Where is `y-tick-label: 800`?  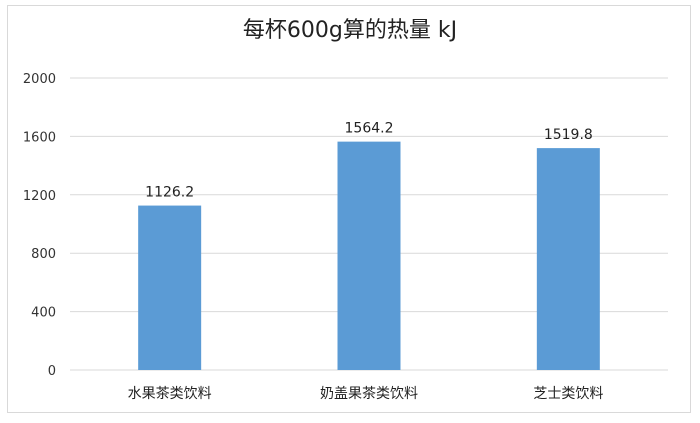
y-tick-label: 800 is located at coordinates (43, 254).